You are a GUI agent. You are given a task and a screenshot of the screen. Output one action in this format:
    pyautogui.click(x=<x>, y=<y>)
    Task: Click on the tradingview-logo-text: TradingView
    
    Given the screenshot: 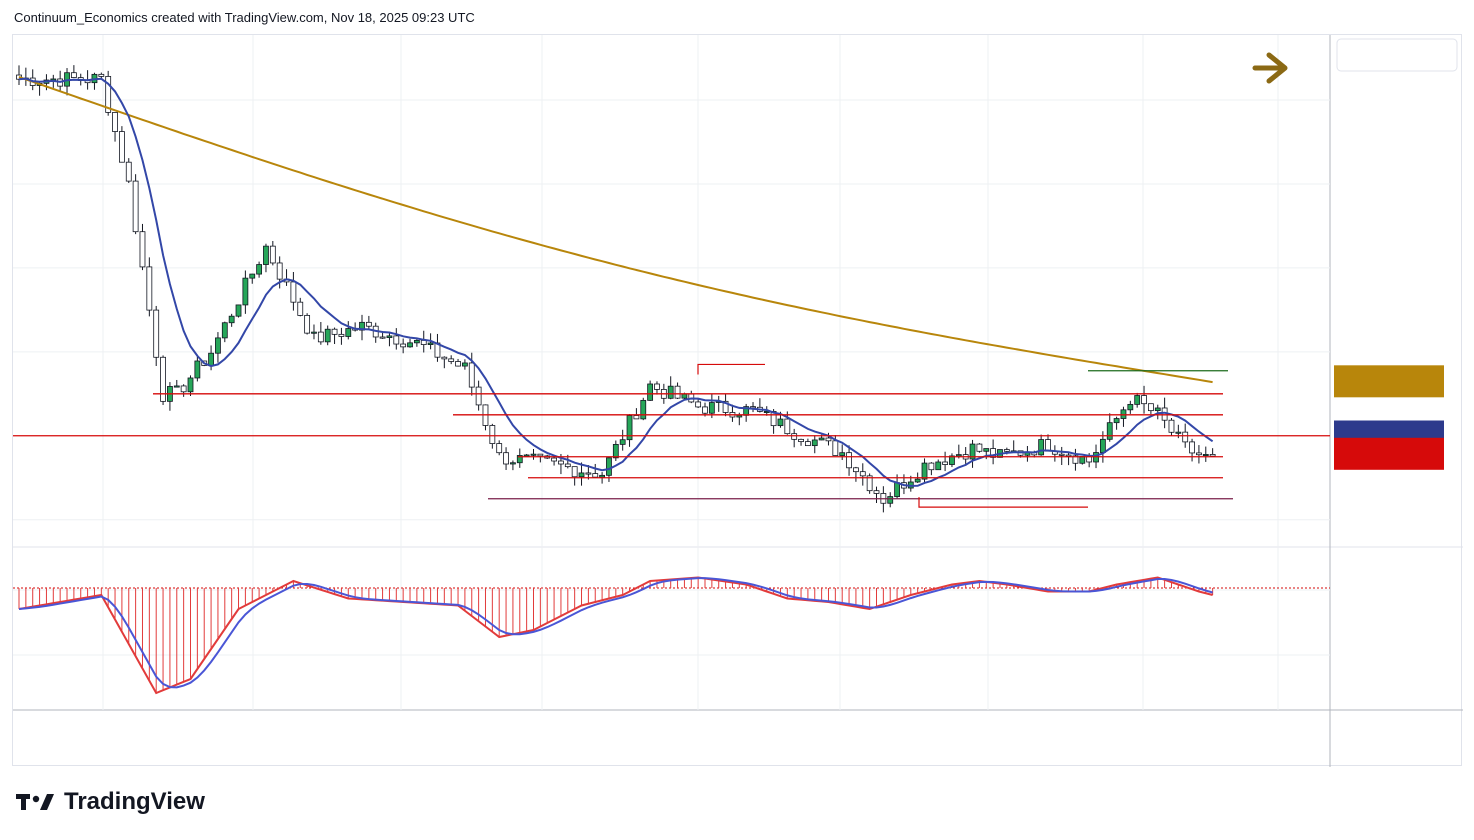 What is the action you would take?
    pyautogui.click(x=134, y=801)
    